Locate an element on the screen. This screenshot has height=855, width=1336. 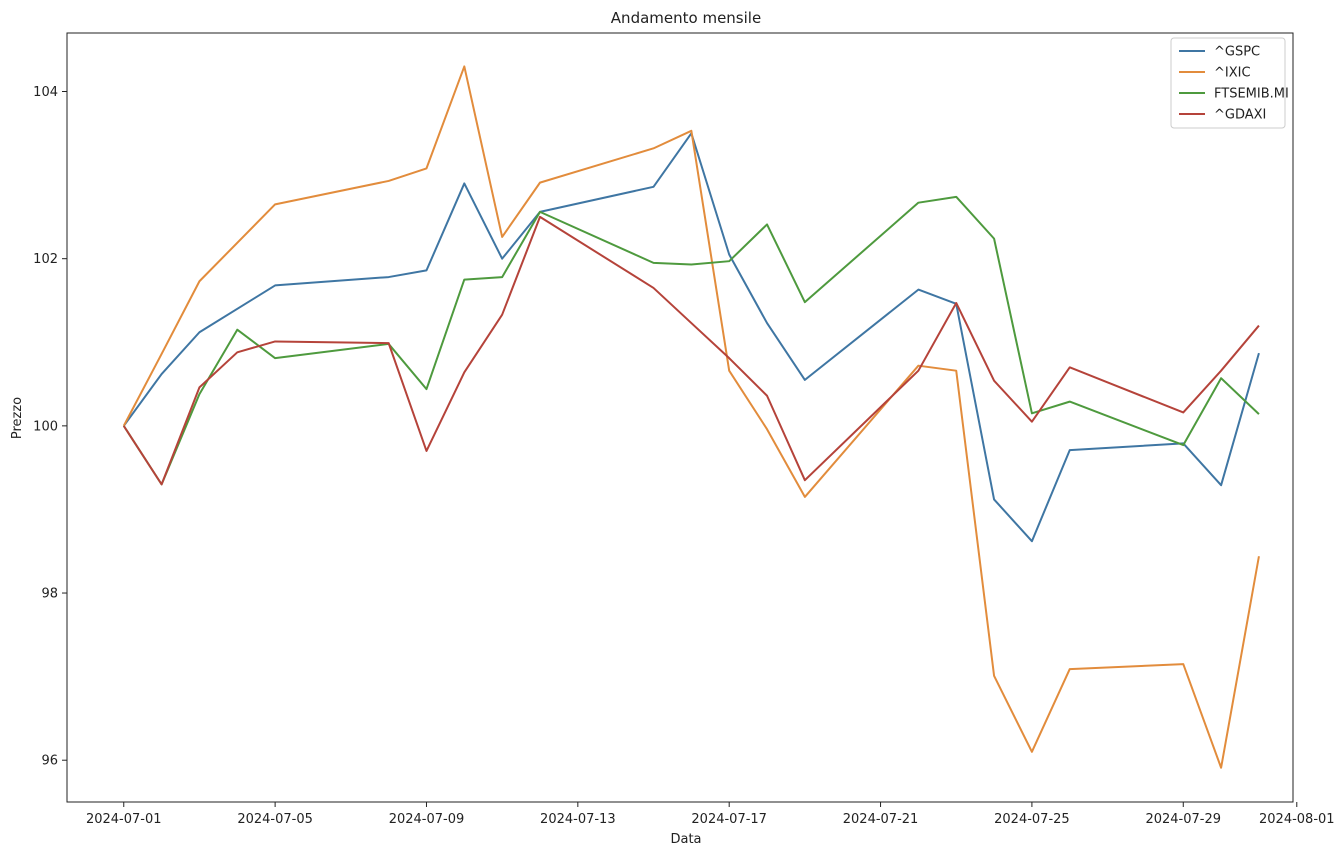
legend-label: FTSEMIB.MI is located at coordinates (1251, 94).